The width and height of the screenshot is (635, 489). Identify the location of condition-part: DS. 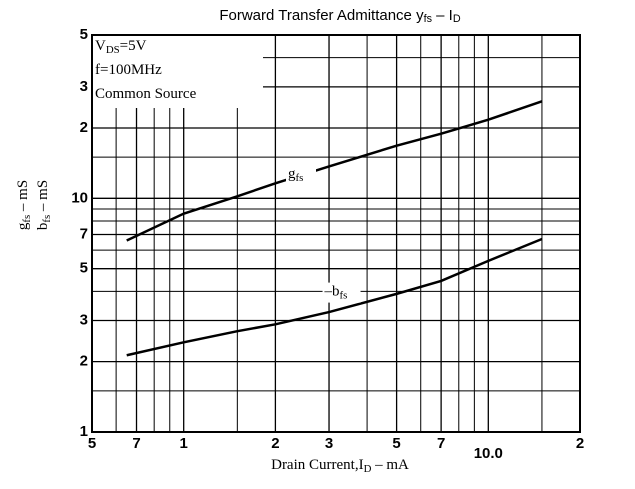
(113, 50).